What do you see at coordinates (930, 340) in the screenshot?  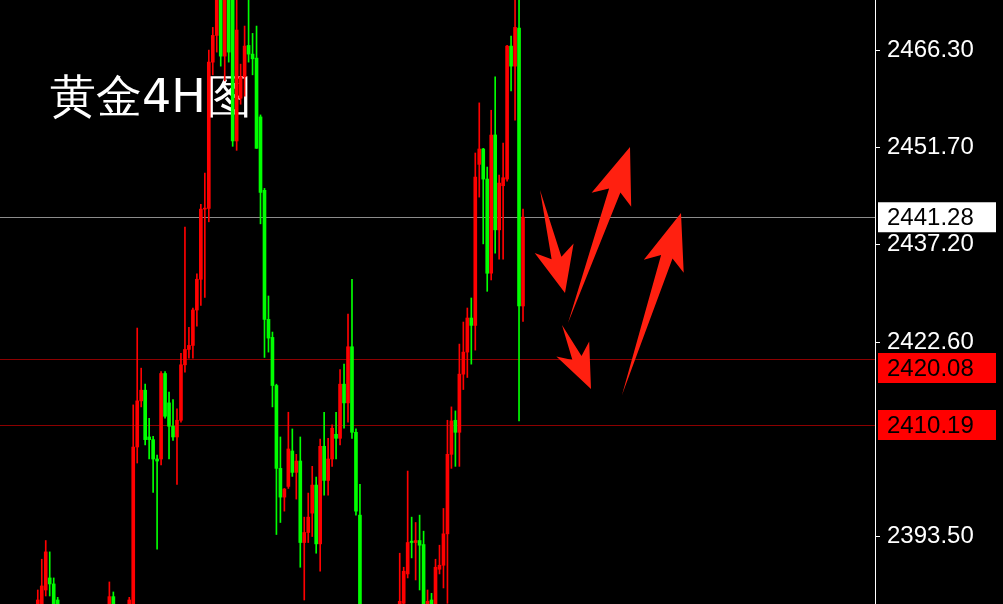 I see `y-tick-label: 2422.60` at bounding box center [930, 340].